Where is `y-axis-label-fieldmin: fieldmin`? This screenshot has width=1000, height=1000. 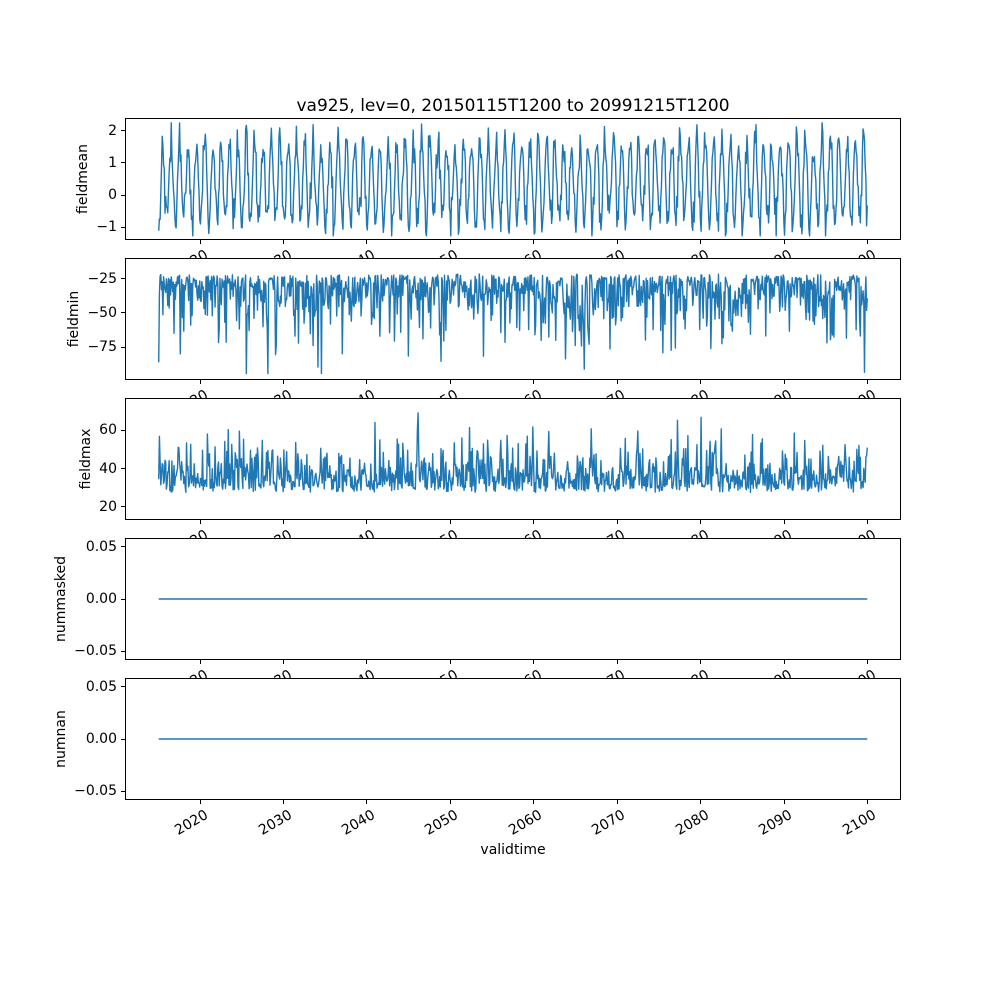 y-axis-label-fieldmin: fieldmin is located at coordinates (74, 319).